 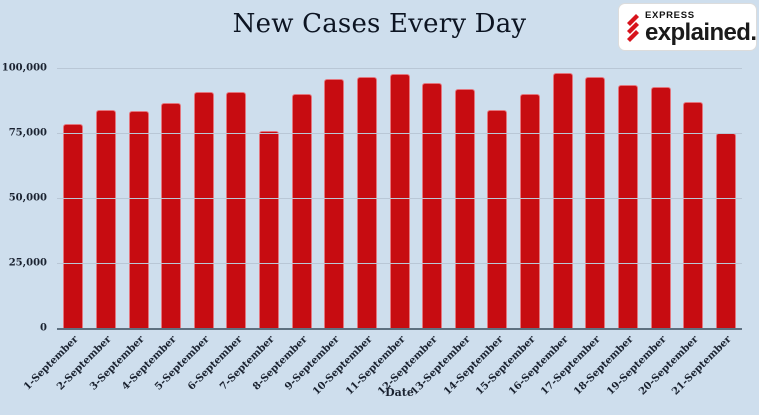 What do you see at coordinates (670, 16) in the screenshot?
I see `logo-express-label: EXPRESS` at bounding box center [670, 16].